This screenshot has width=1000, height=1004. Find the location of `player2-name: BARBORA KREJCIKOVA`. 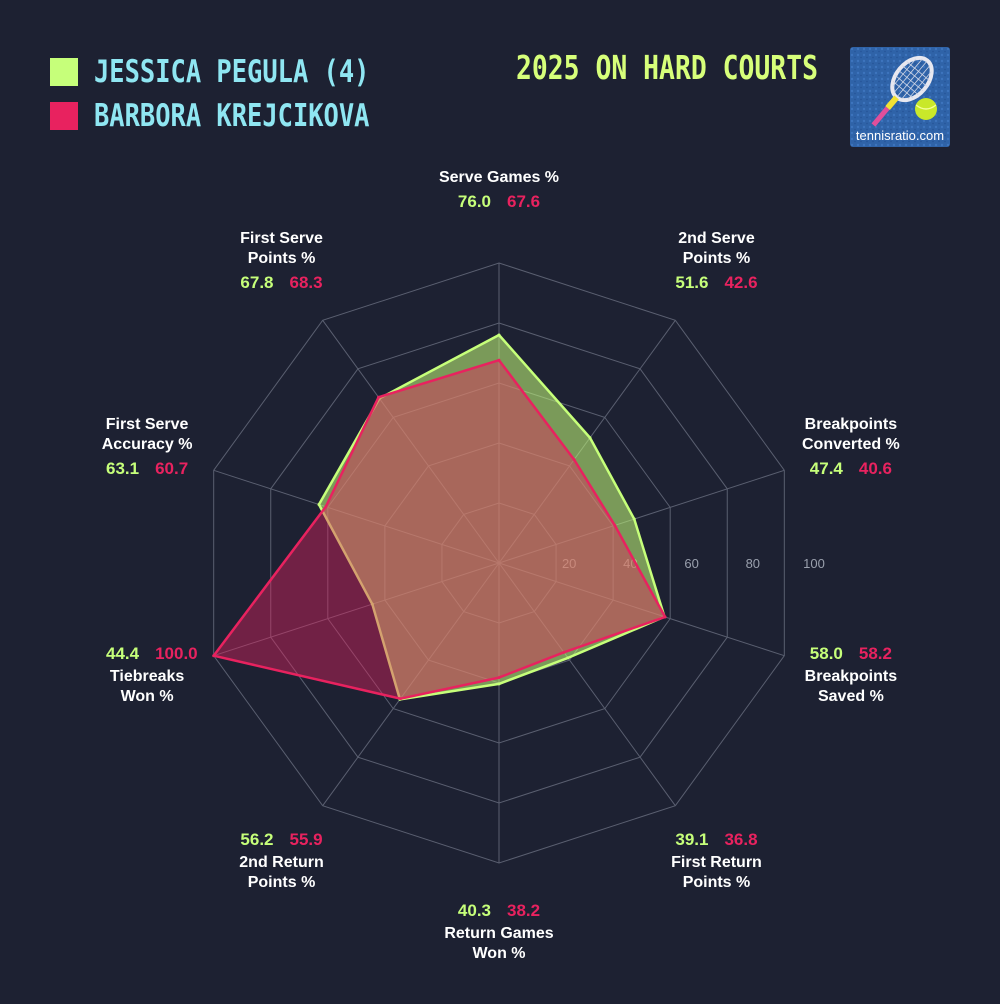

player2-name: BARBORA KREJCIKOVA is located at coordinates (232, 116).